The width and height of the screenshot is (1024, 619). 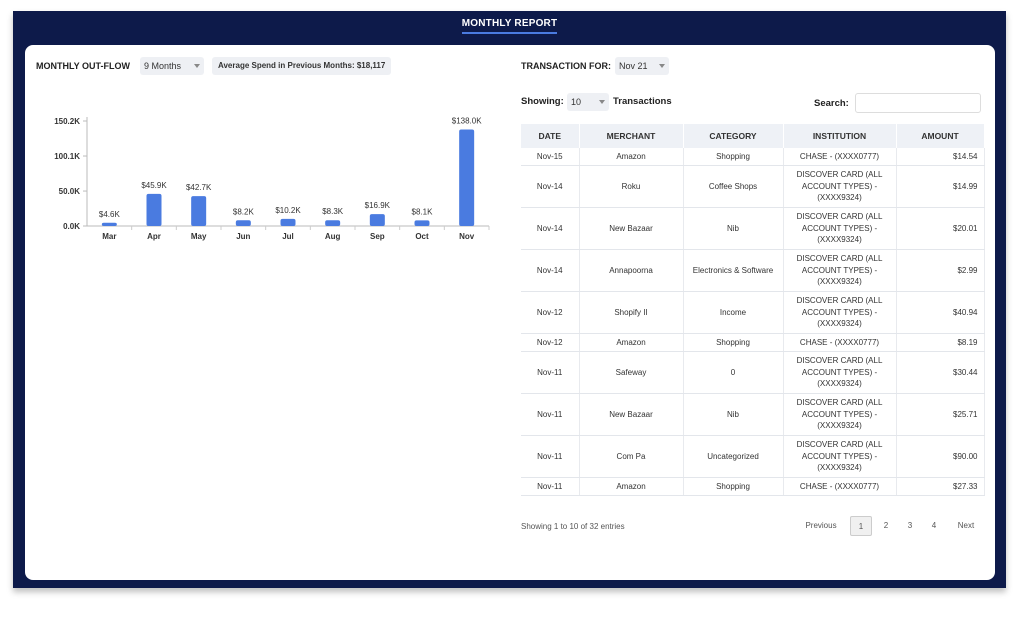 I want to click on cell-date: Nov-15, so click(x=550, y=157).